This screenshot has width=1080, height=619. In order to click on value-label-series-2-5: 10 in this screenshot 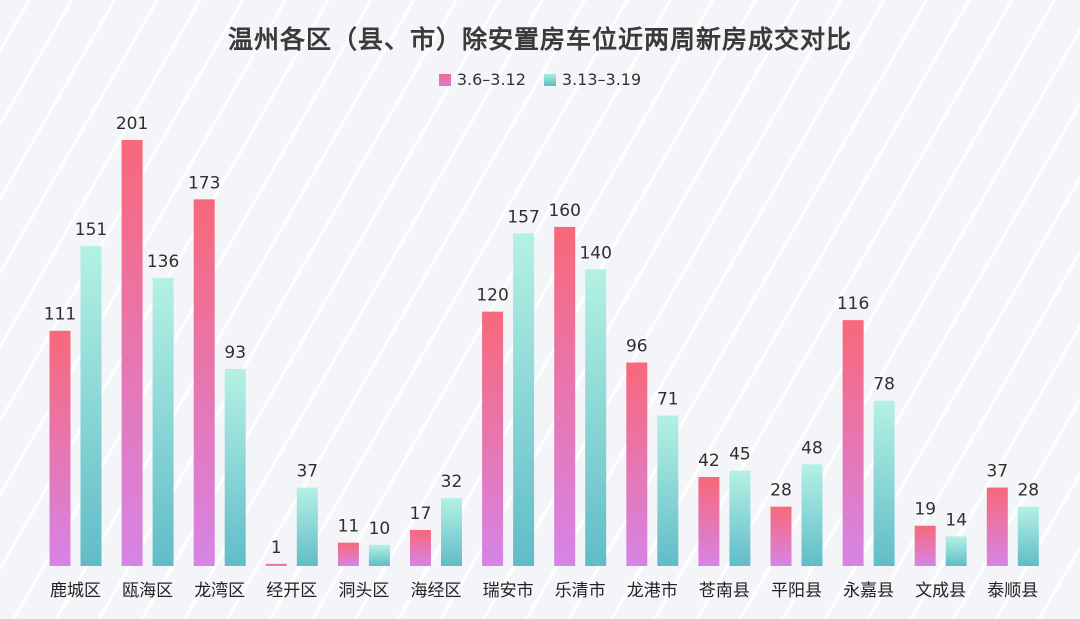, I will do `click(380, 529)`.